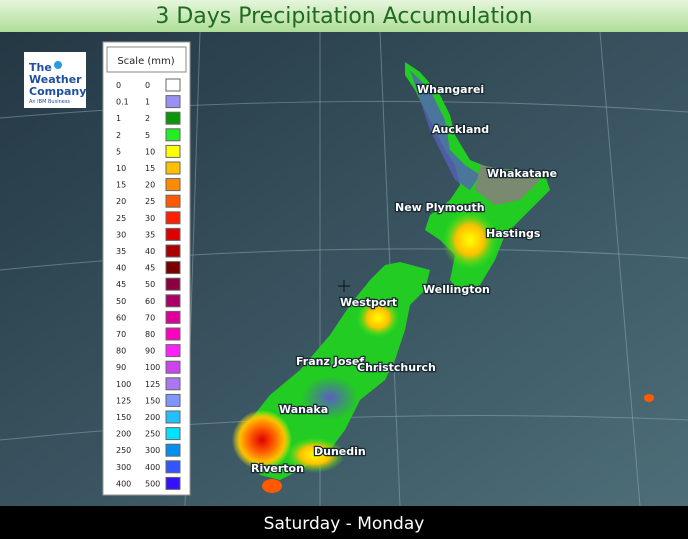 The width and height of the screenshot is (688, 539). Describe the element at coordinates (450, 89) in the screenshot. I see `city-label: Whangarei` at that location.